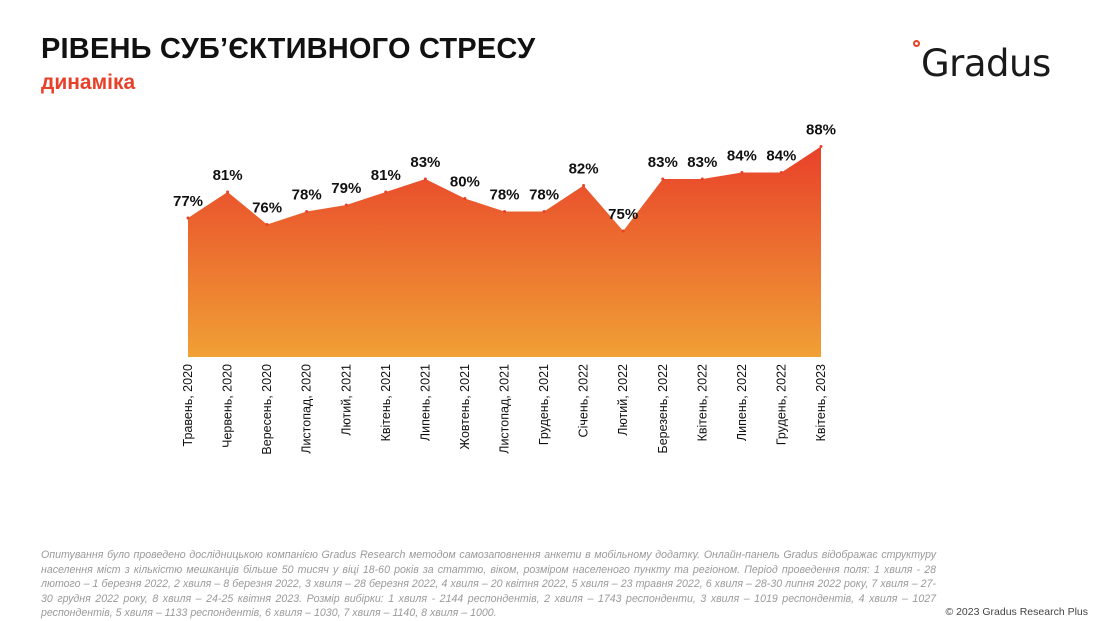  I want to click on gradus-logo: Gradus, so click(987, 63).